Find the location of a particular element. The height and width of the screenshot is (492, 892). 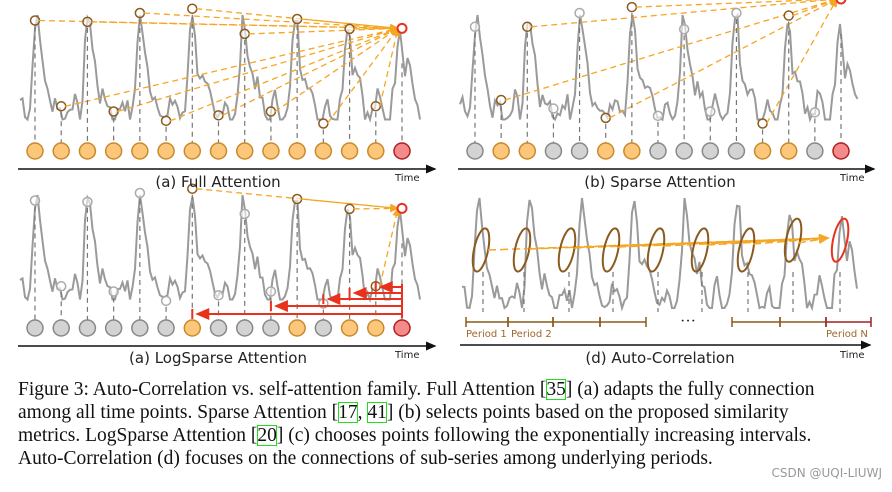

target-subseries-ellipse is located at coordinates (840, 240).